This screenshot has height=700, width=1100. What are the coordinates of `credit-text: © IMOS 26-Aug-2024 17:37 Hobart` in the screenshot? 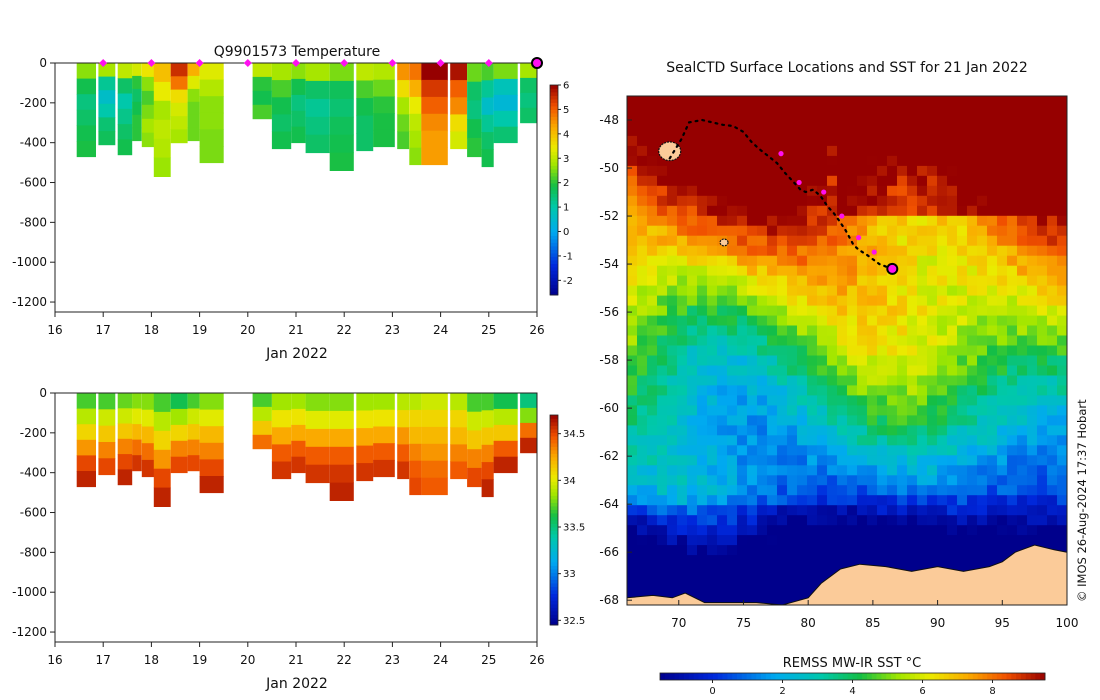 It's located at (1082, 500).